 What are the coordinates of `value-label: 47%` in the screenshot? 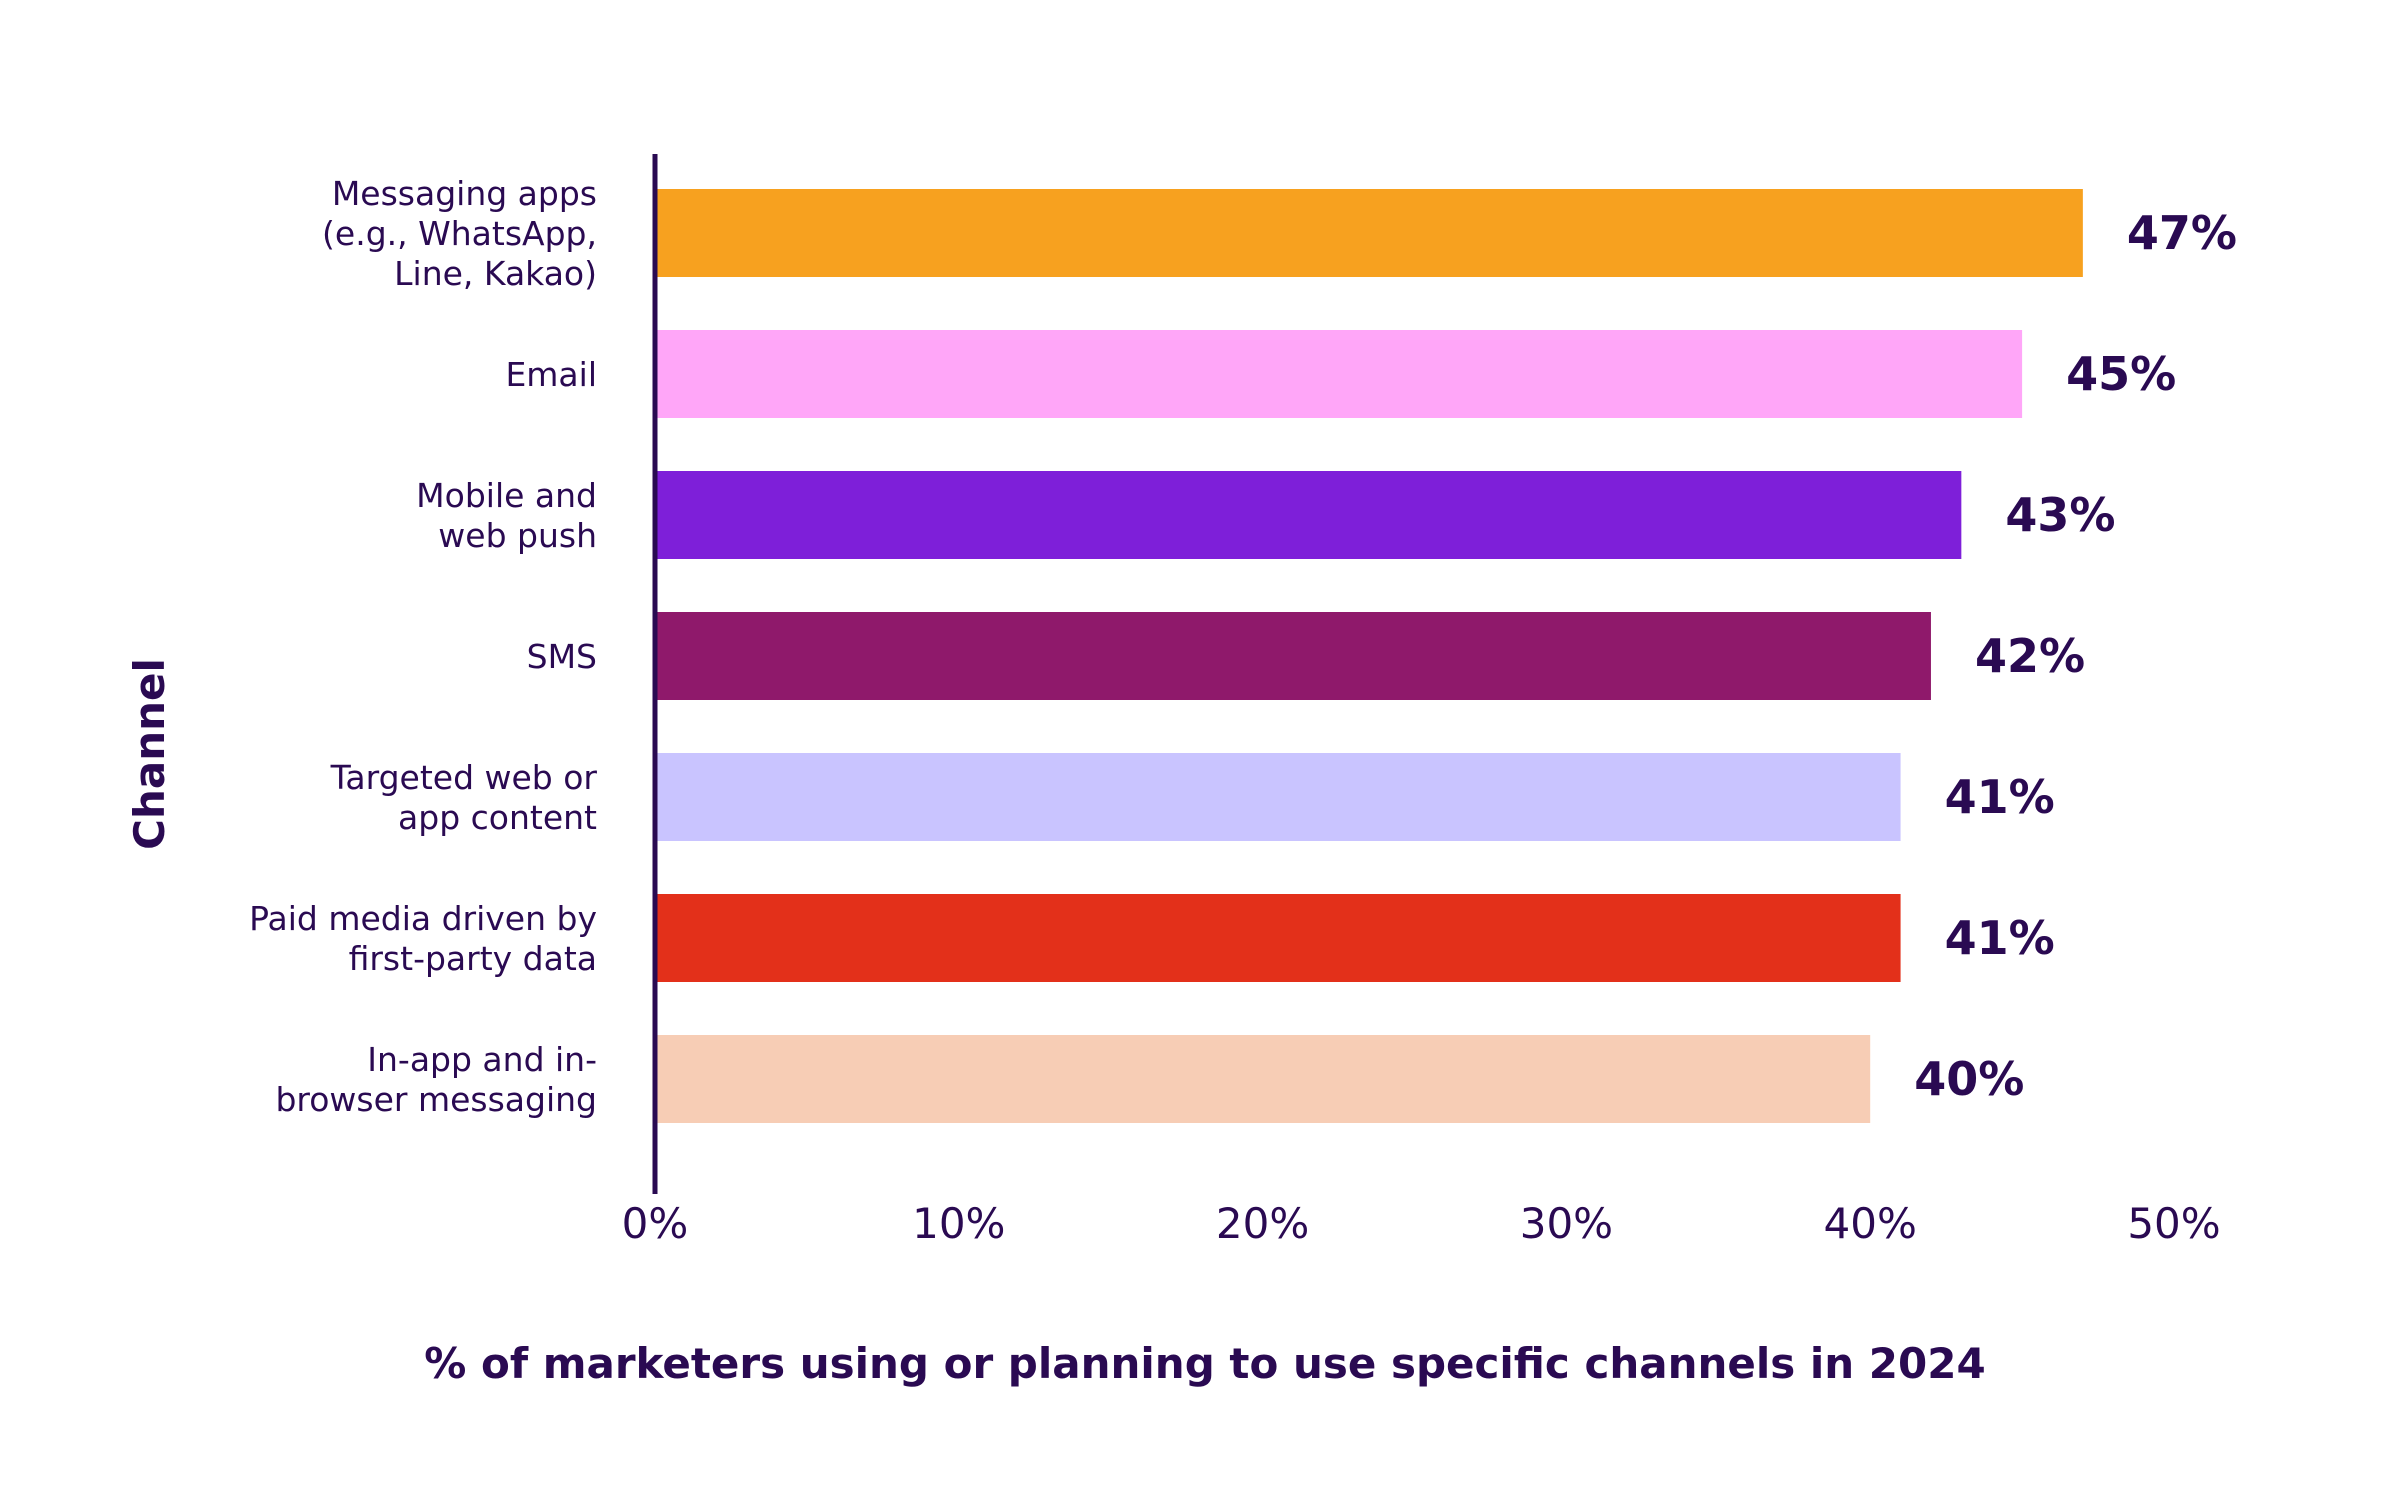 It's located at (2182, 233).